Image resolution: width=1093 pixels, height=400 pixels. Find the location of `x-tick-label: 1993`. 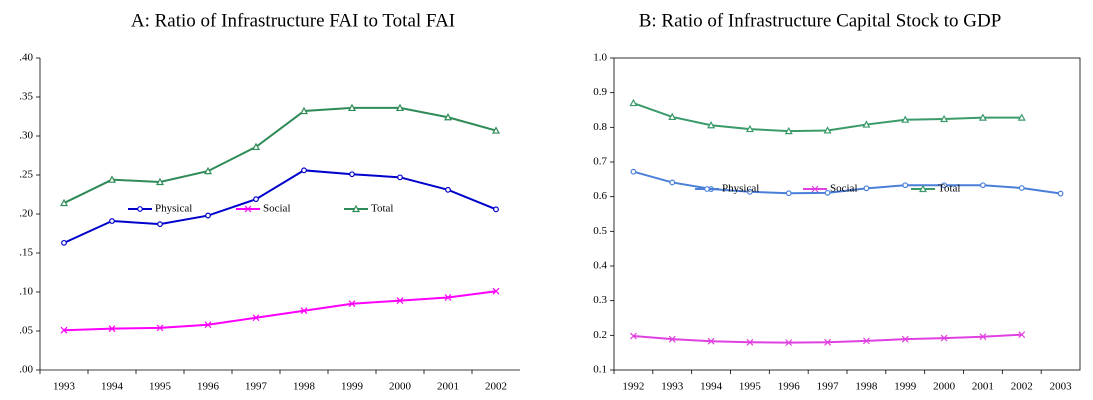

x-tick-label: 1993 is located at coordinates (64, 387).